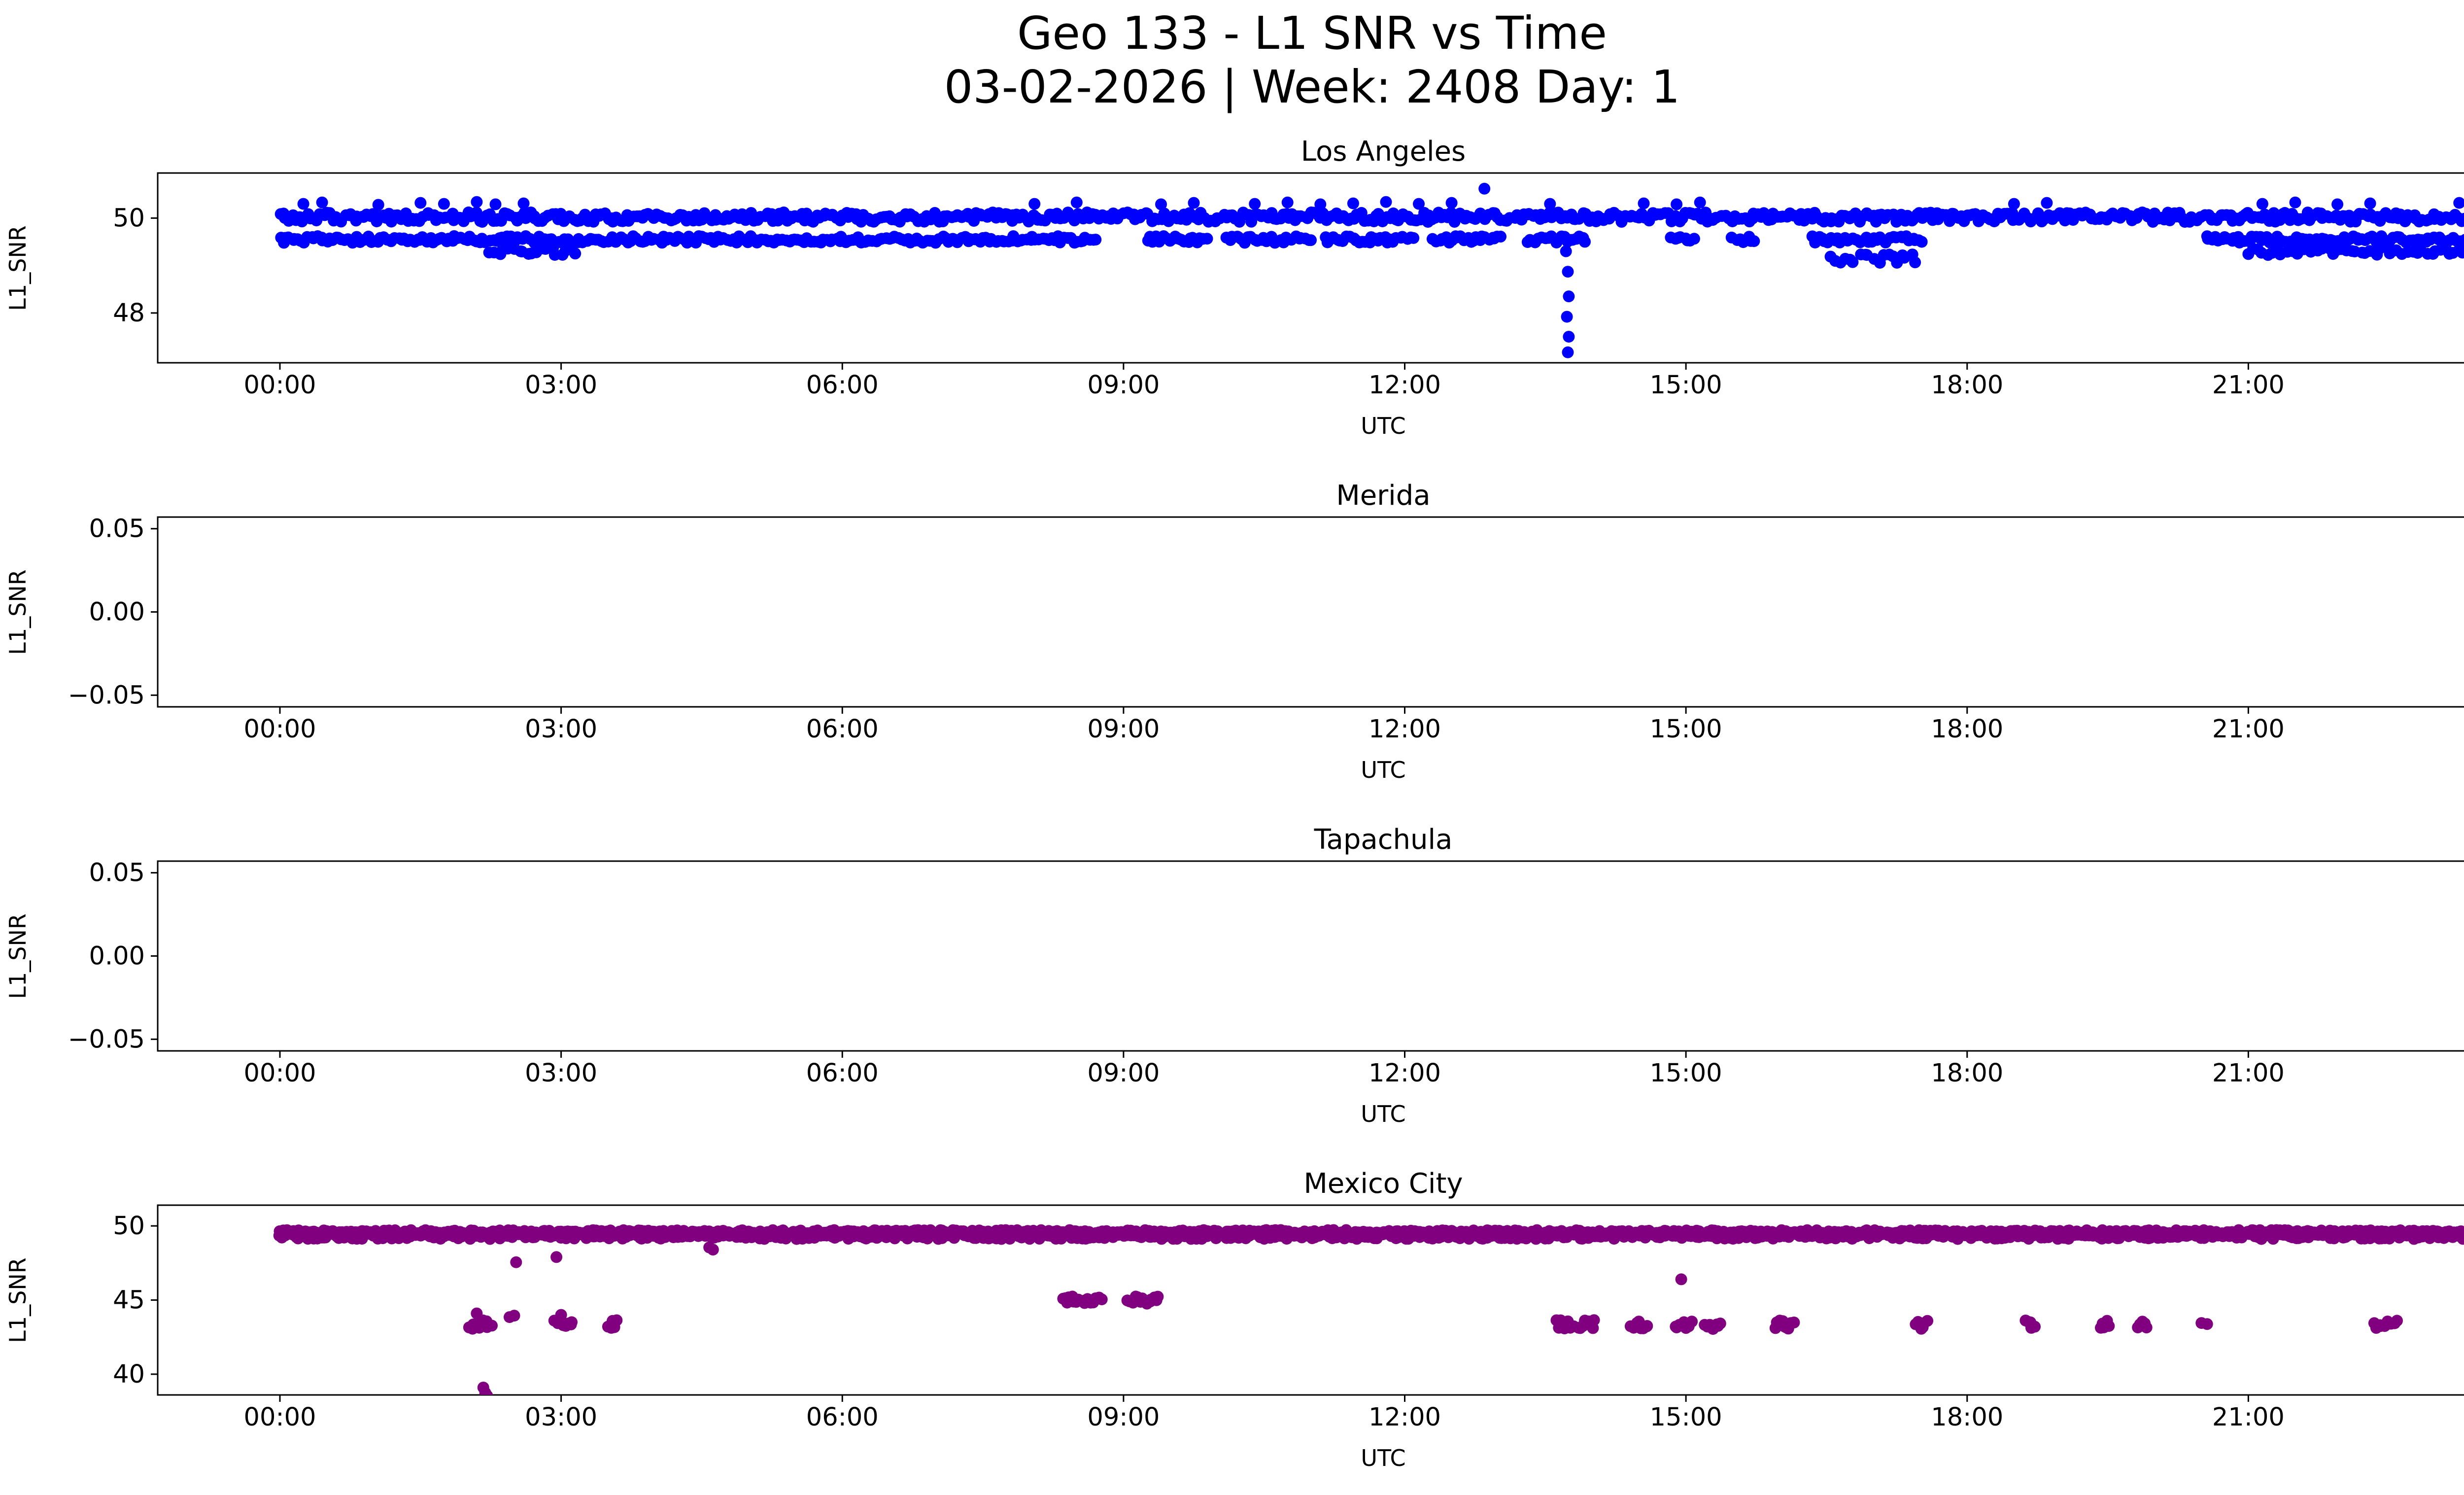 The image size is (2464, 1495). I want to click on subplot-title-mexico-city: Mexico City, so click(1383, 1184).